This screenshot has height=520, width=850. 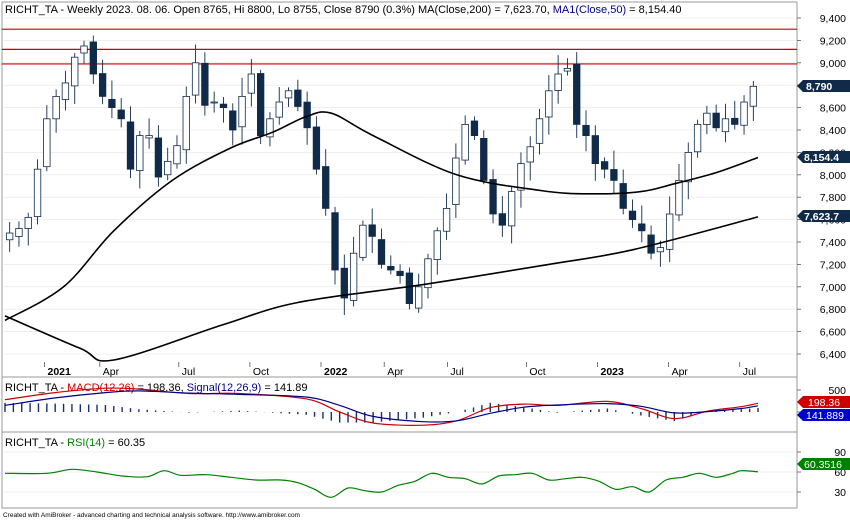 I want to click on macd-badge: 198.36, so click(x=823, y=402).